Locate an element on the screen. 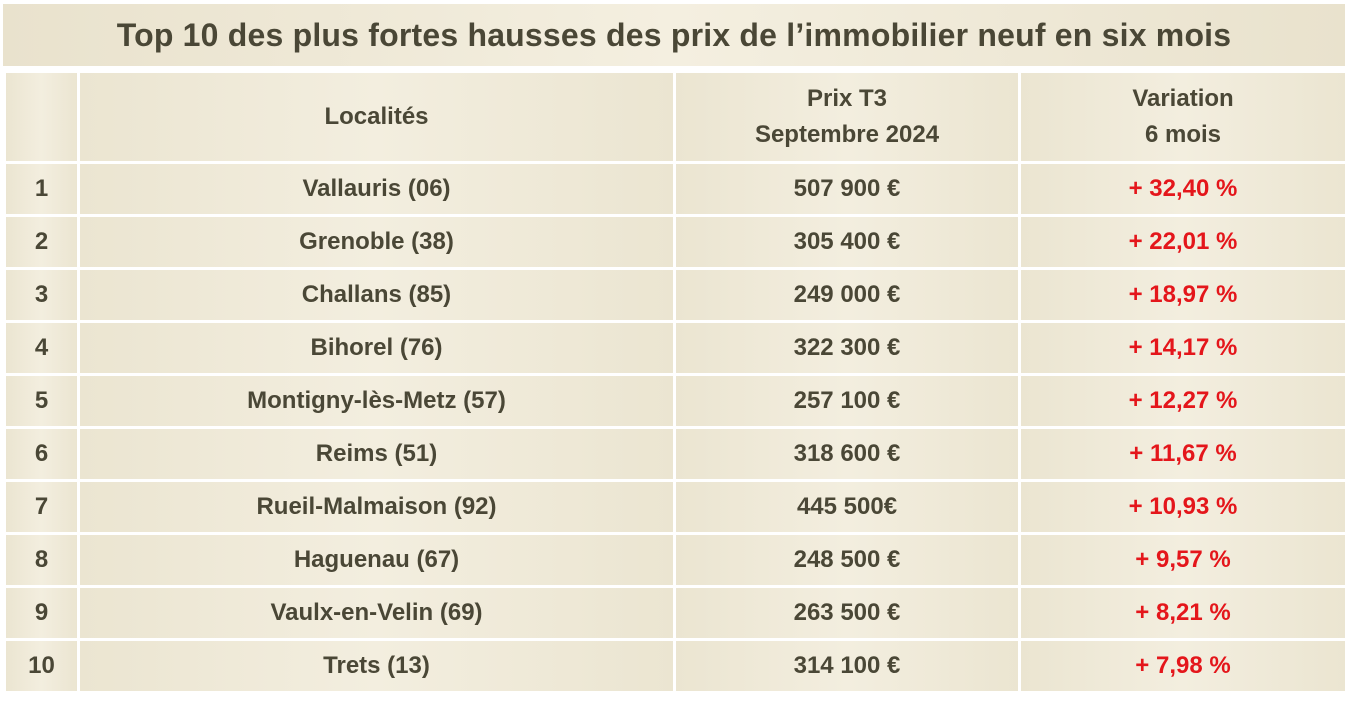 The height and width of the screenshot is (704, 1352). locality-cell: Reims (51) is located at coordinates (376, 454).